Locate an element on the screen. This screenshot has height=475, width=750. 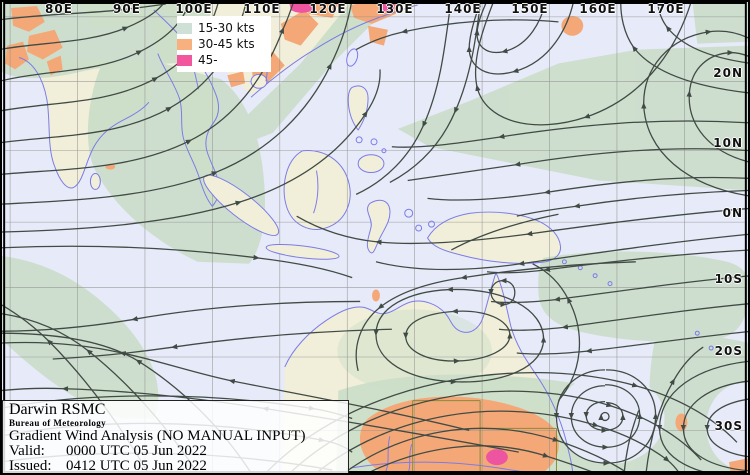
product-title: Gradient Wind Analysis (NO MANUAL INPUT) is located at coordinates (157, 436).